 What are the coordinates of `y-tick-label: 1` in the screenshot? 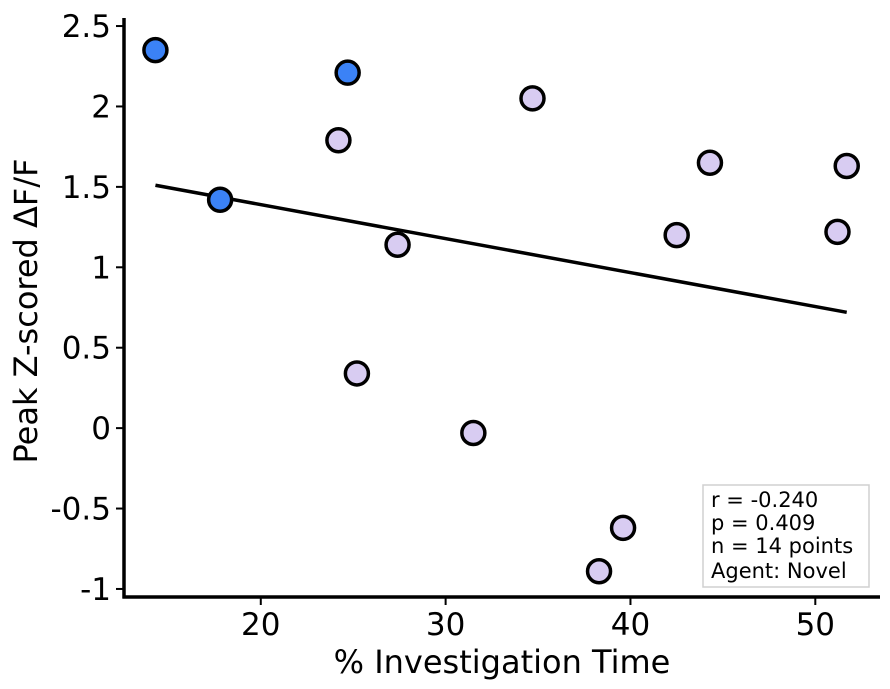 It's located at (101, 268).